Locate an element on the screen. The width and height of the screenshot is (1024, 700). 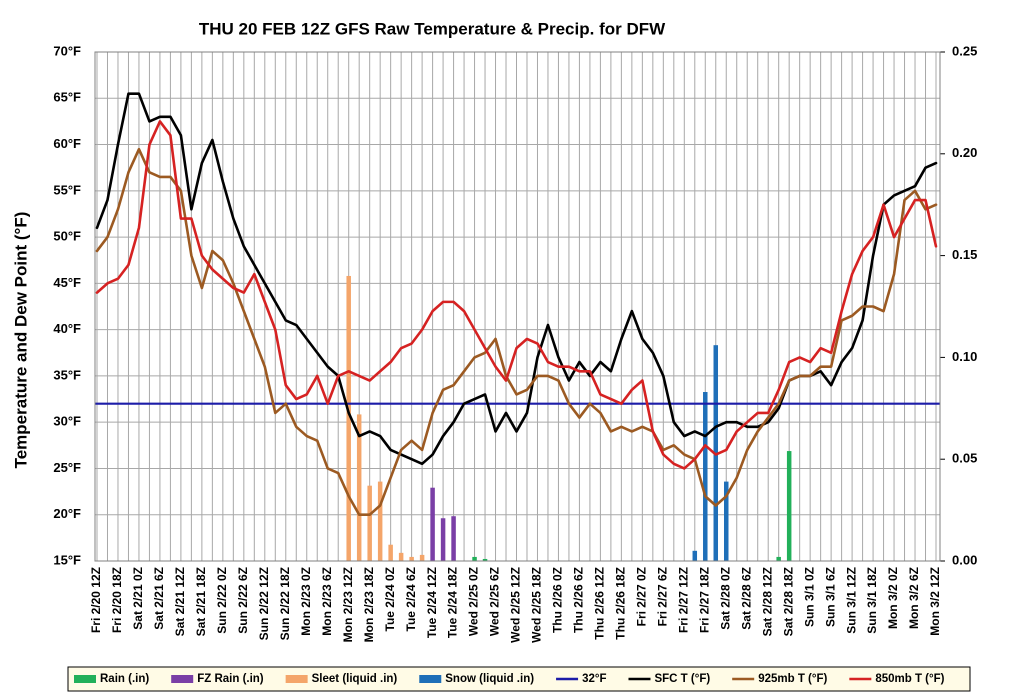
y-tick-label: 65°F is located at coordinates (67, 97).